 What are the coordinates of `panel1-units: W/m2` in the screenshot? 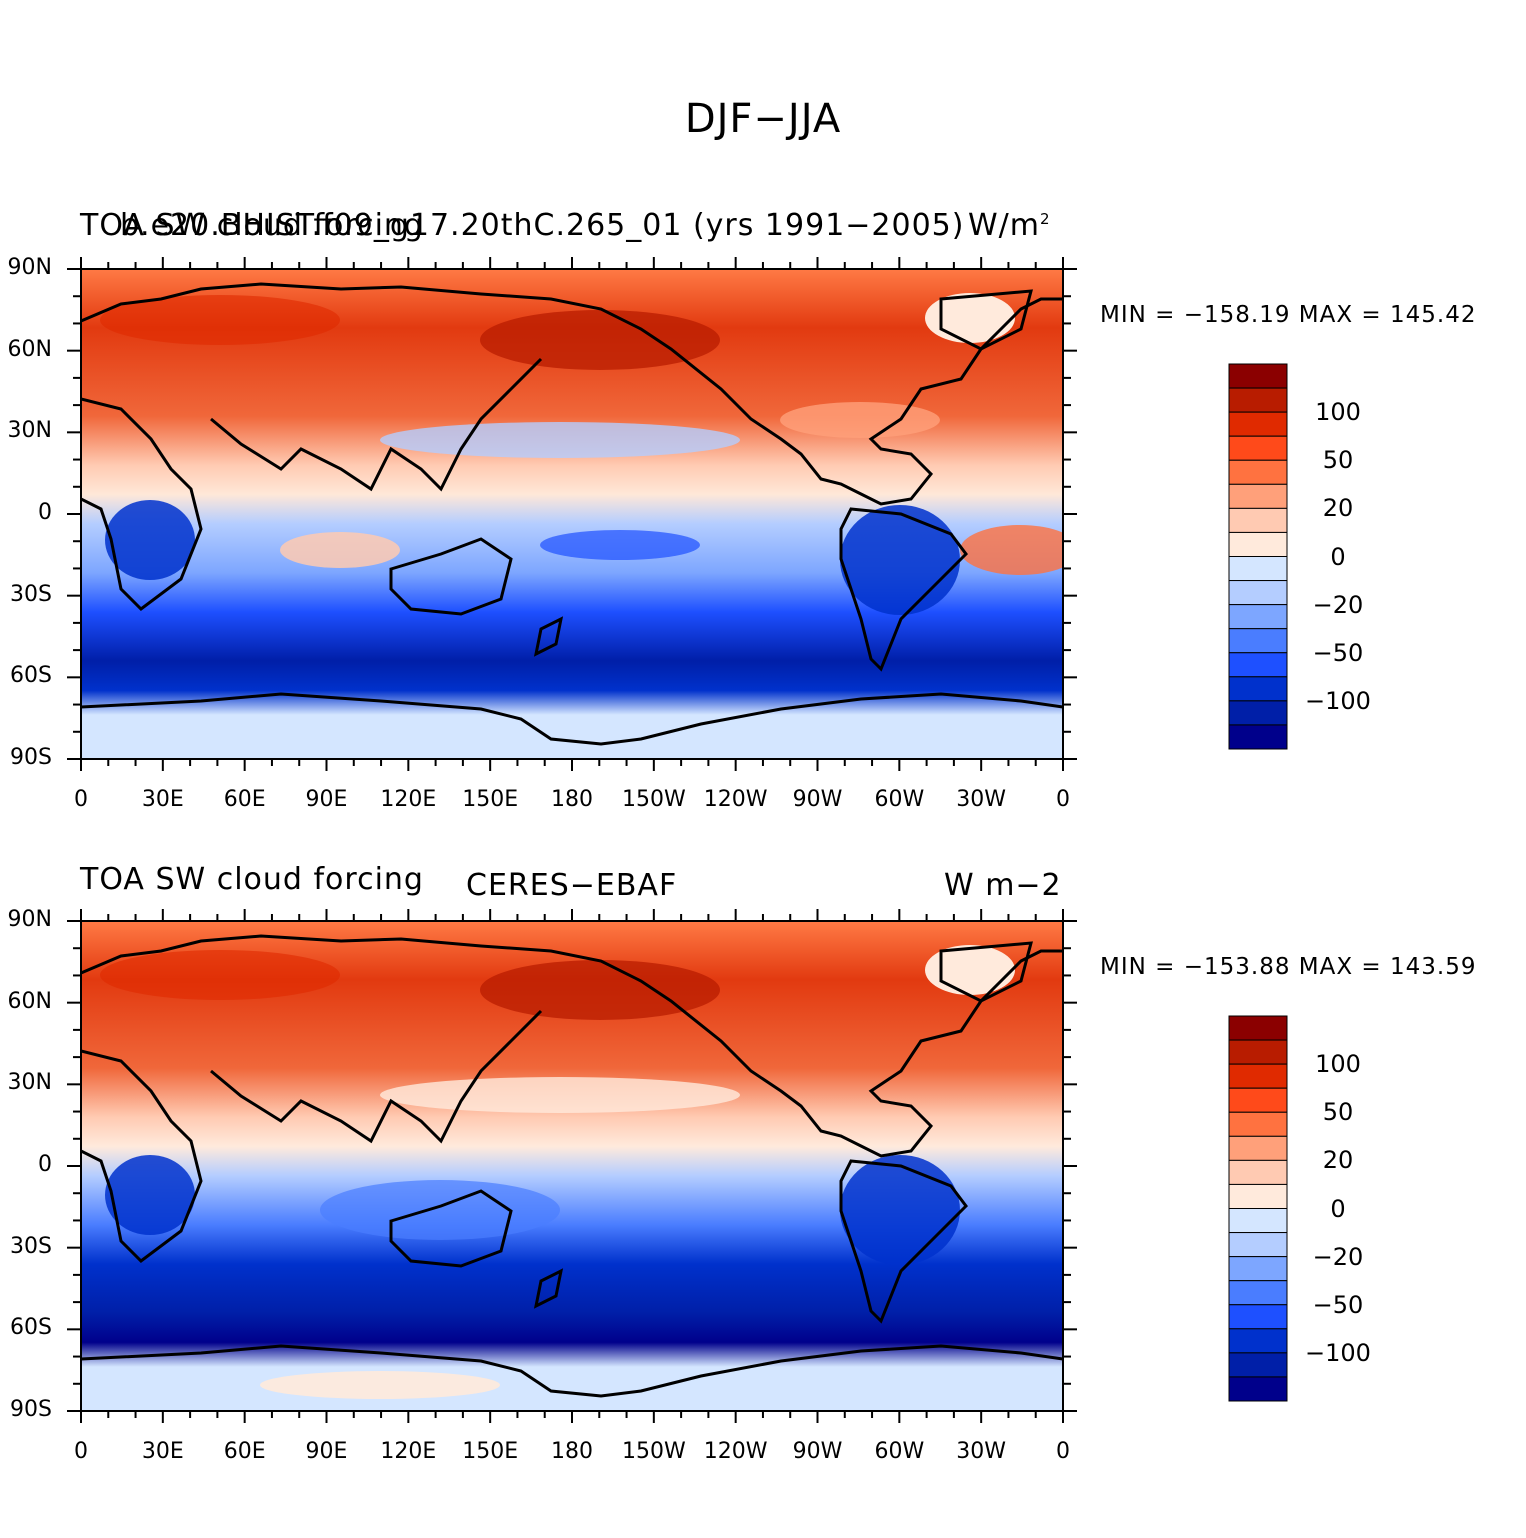 It's located at (1009, 225).